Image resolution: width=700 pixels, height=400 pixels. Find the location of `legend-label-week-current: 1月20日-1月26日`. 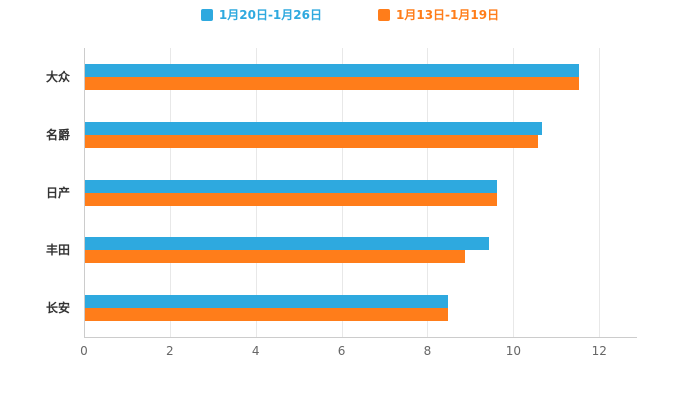

legend-label-week-current: 1月20日-1月26日 is located at coordinates (270, 15).